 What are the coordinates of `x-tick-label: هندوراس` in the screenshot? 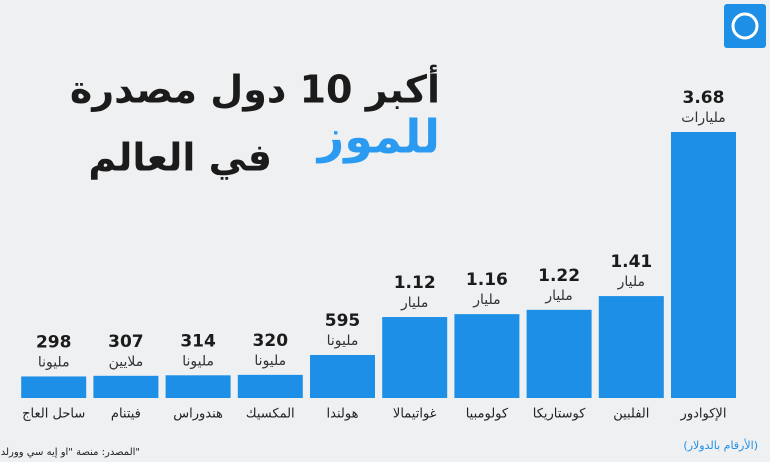 It's located at (198, 414).